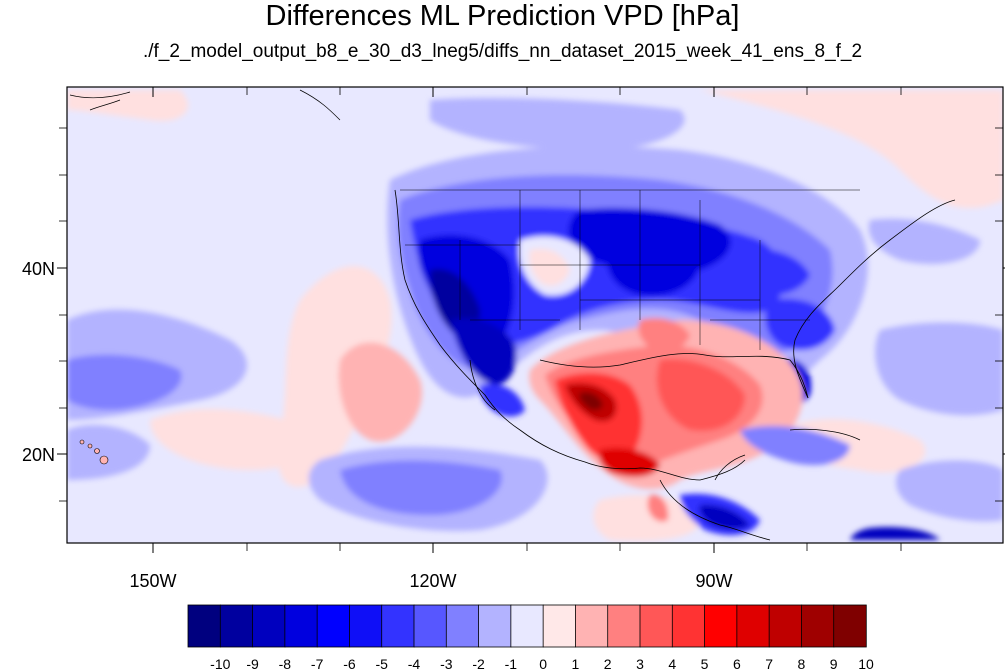  Describe the element at coordinates (630, 269) in the screenshot. I see `state-borders` at that location.